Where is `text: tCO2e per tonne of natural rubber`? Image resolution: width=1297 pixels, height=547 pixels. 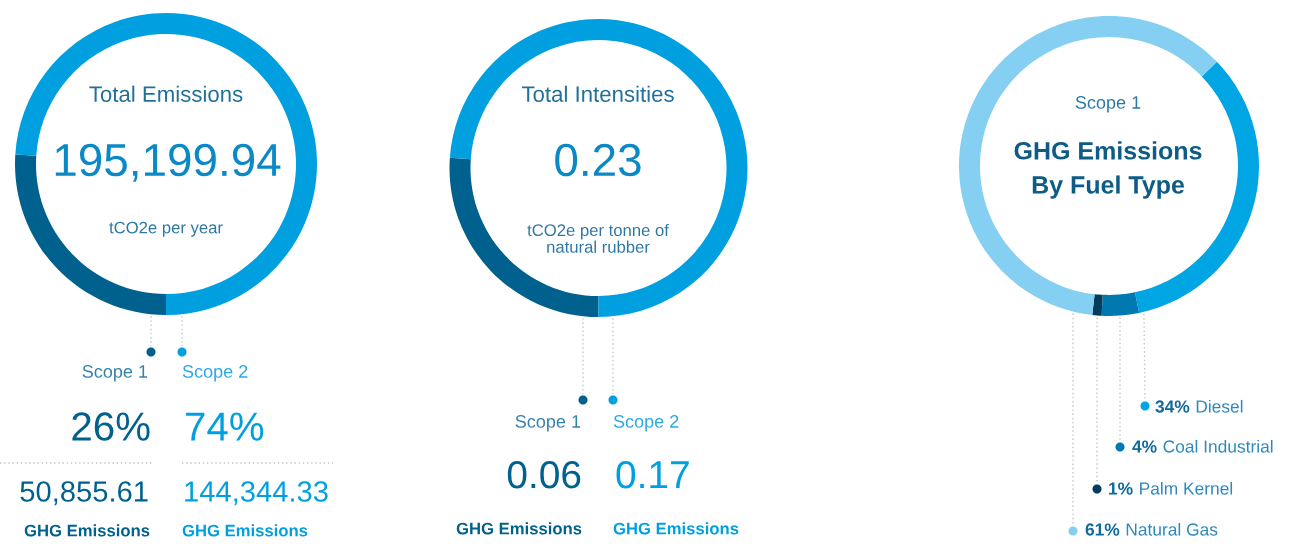 text: tCO2e per tonne of natural rubber is located at coordinates (598, 238).